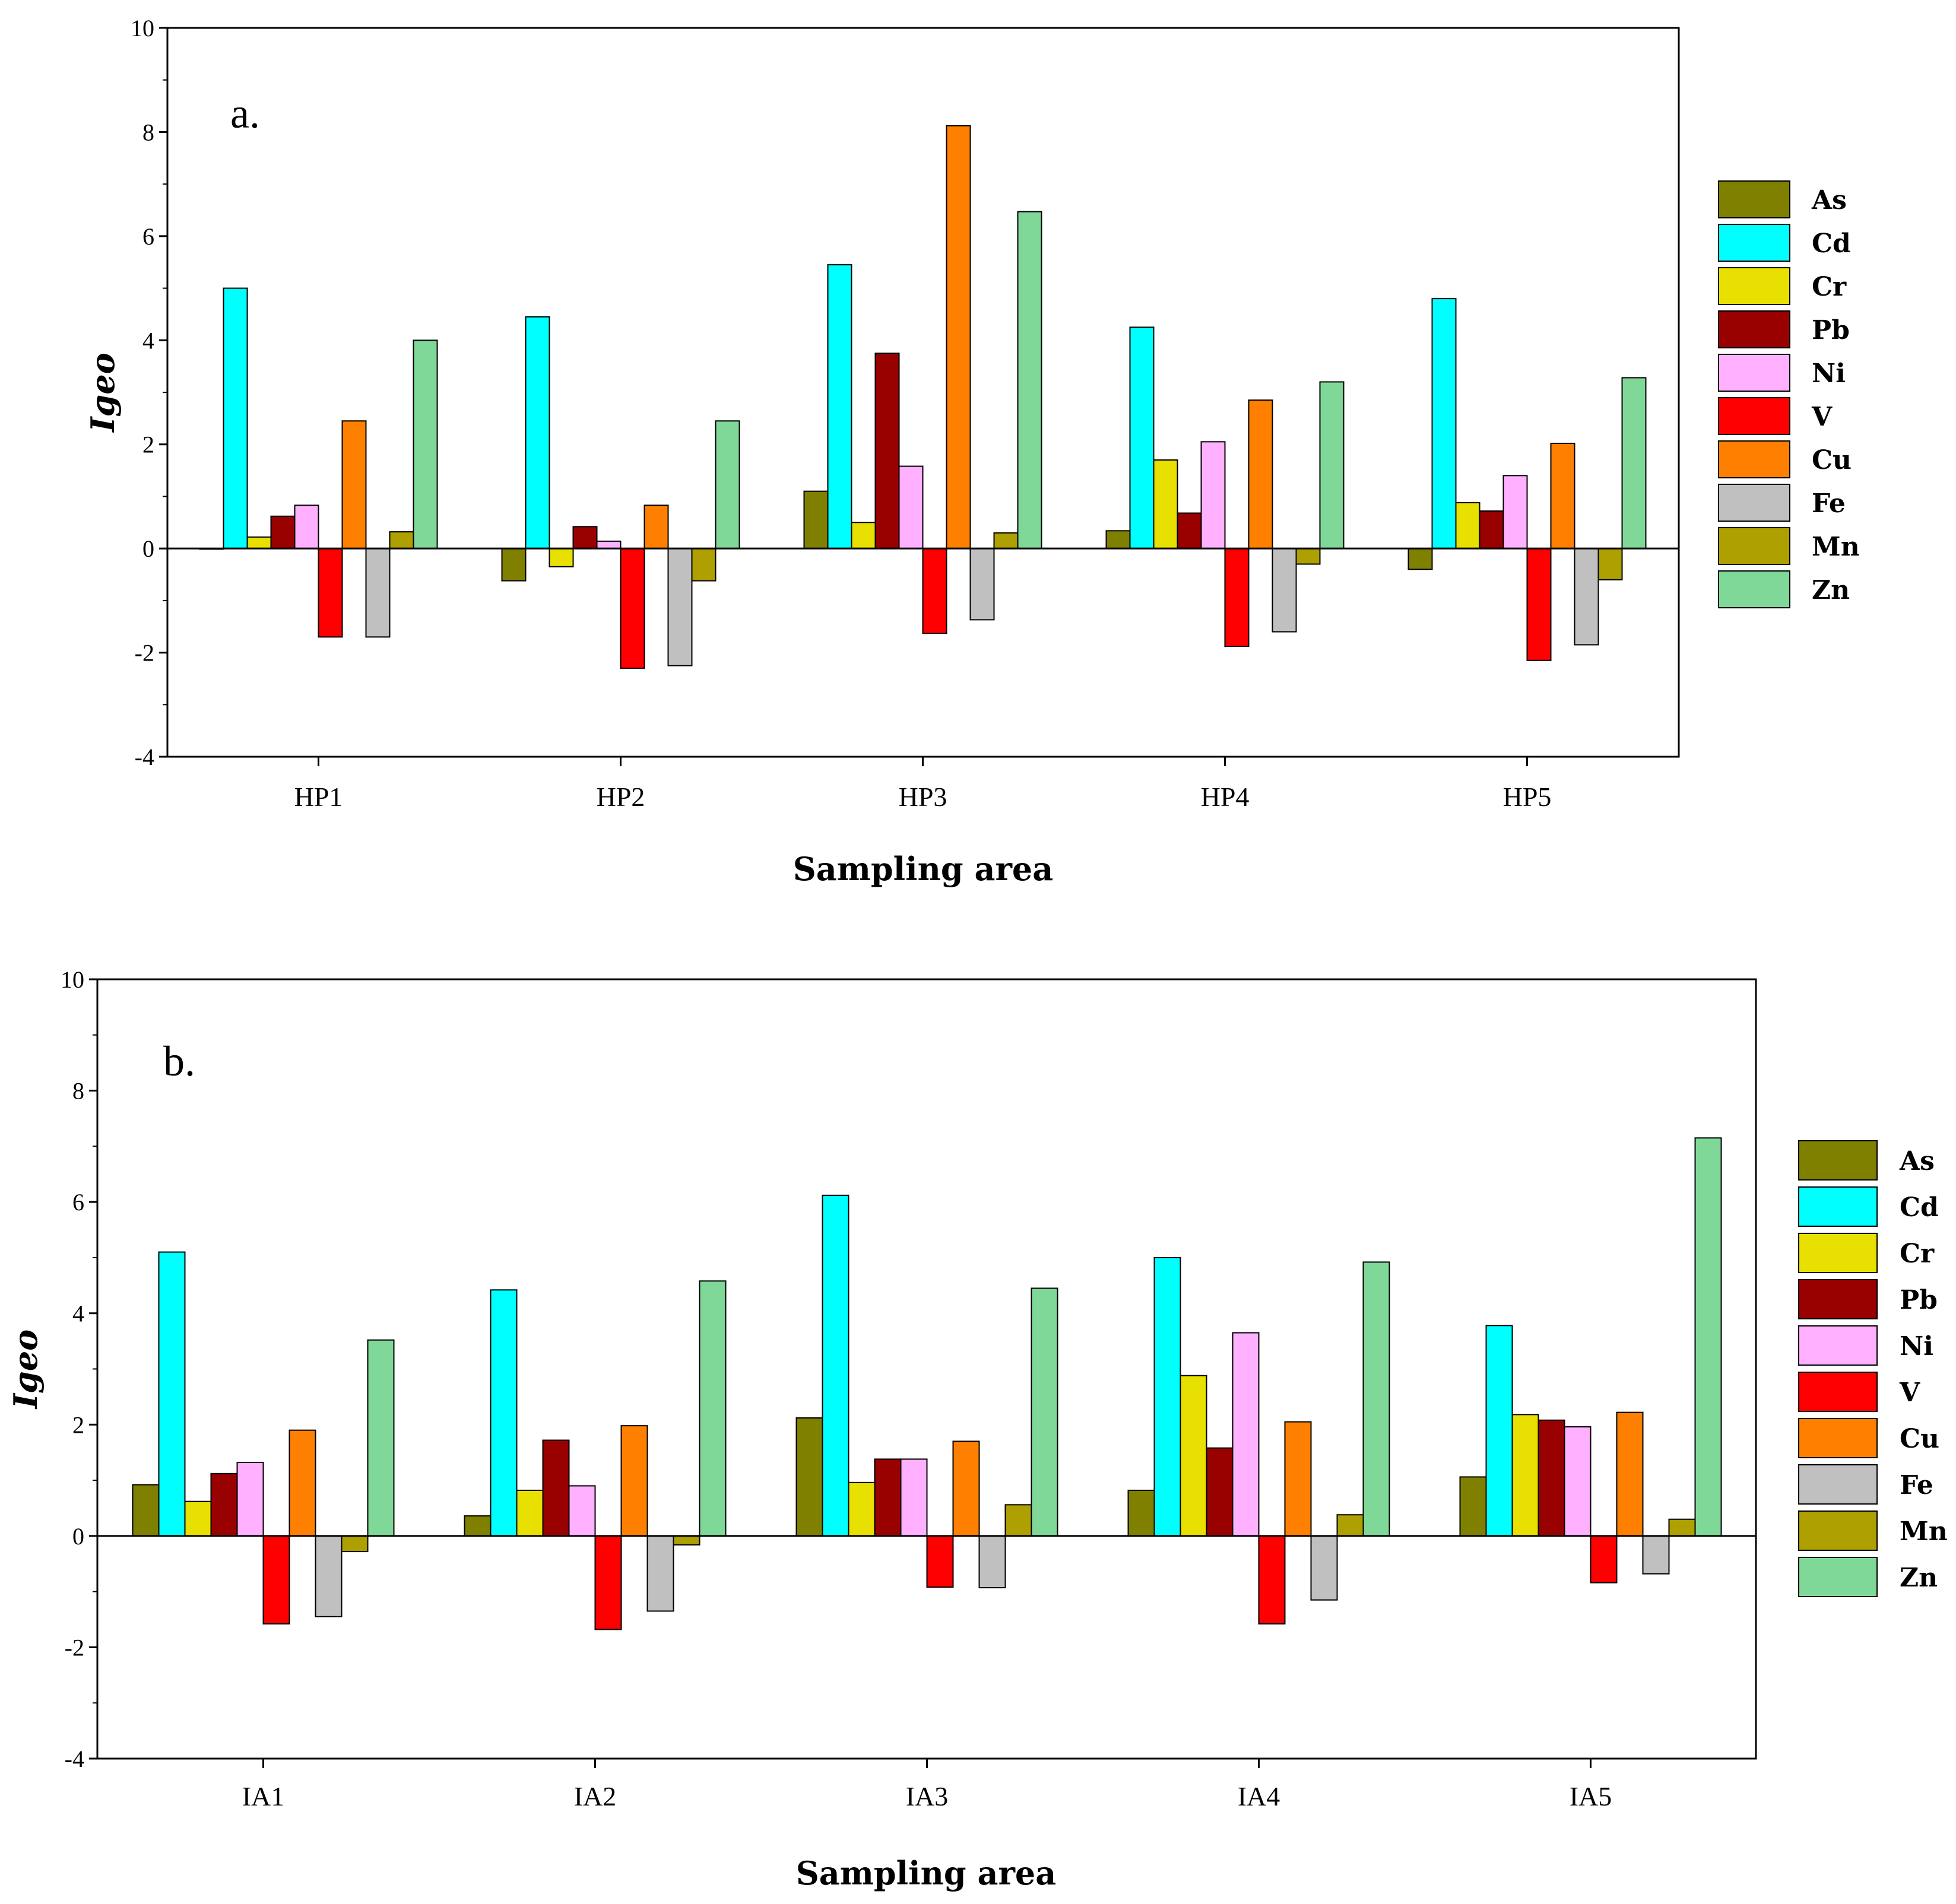 The height and width of the screenshot is (1904, 1956). I want to click on legend-swatch-cr, so click(1754, 286).